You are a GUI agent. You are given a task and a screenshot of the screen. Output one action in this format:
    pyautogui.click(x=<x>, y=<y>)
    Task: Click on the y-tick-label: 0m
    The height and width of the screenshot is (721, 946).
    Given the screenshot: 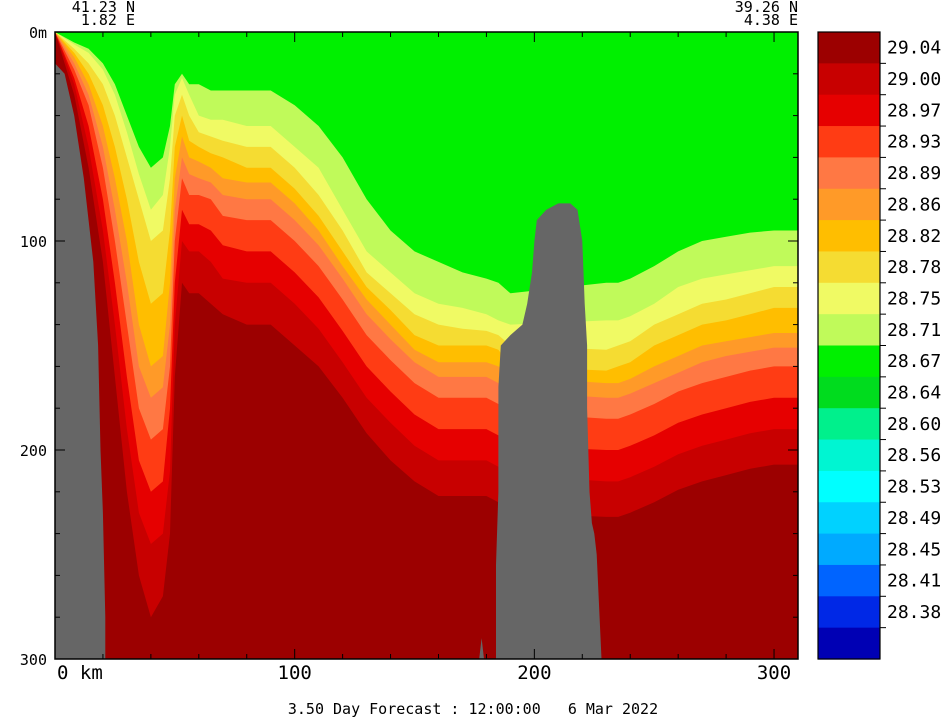 What is the action you would take?
    pyautogui.click(x=38, y=33)
    